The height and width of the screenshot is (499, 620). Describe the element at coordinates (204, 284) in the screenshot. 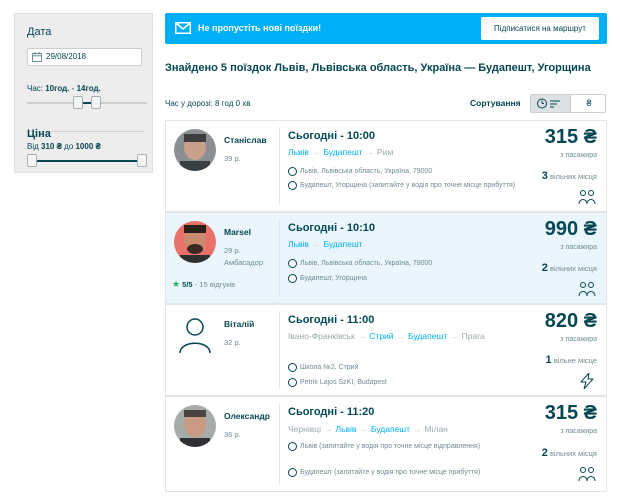

I see `driver-rating: ★ 5/5 - 15 відгуків` at that location.